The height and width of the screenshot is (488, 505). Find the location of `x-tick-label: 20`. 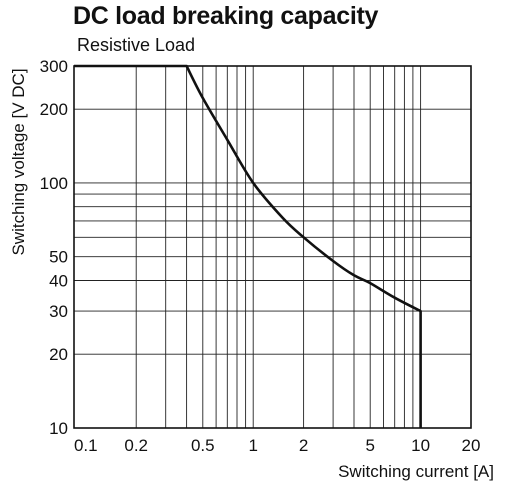

x-tick-label: 20 is located at coordinates (471, 445).